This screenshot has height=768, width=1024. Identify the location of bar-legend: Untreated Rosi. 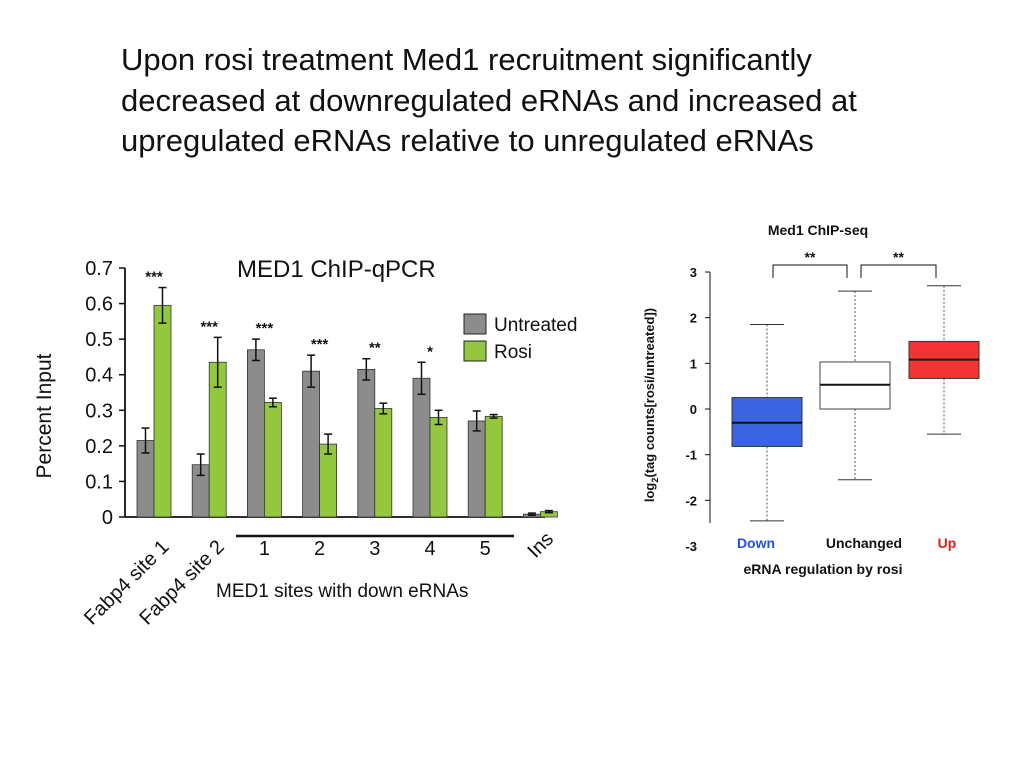
(520, 338).